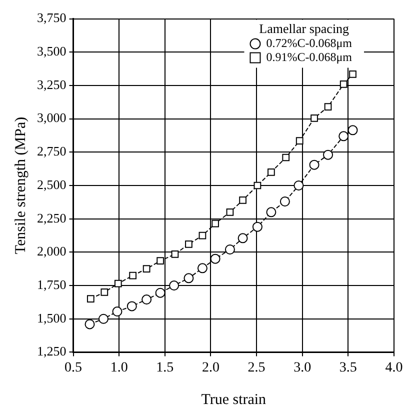 This screenshot has width=414, height=419. Describe the element at coordinates (348, 368) in the screenshot. I see `x-tick-label: 3.5` at that location.